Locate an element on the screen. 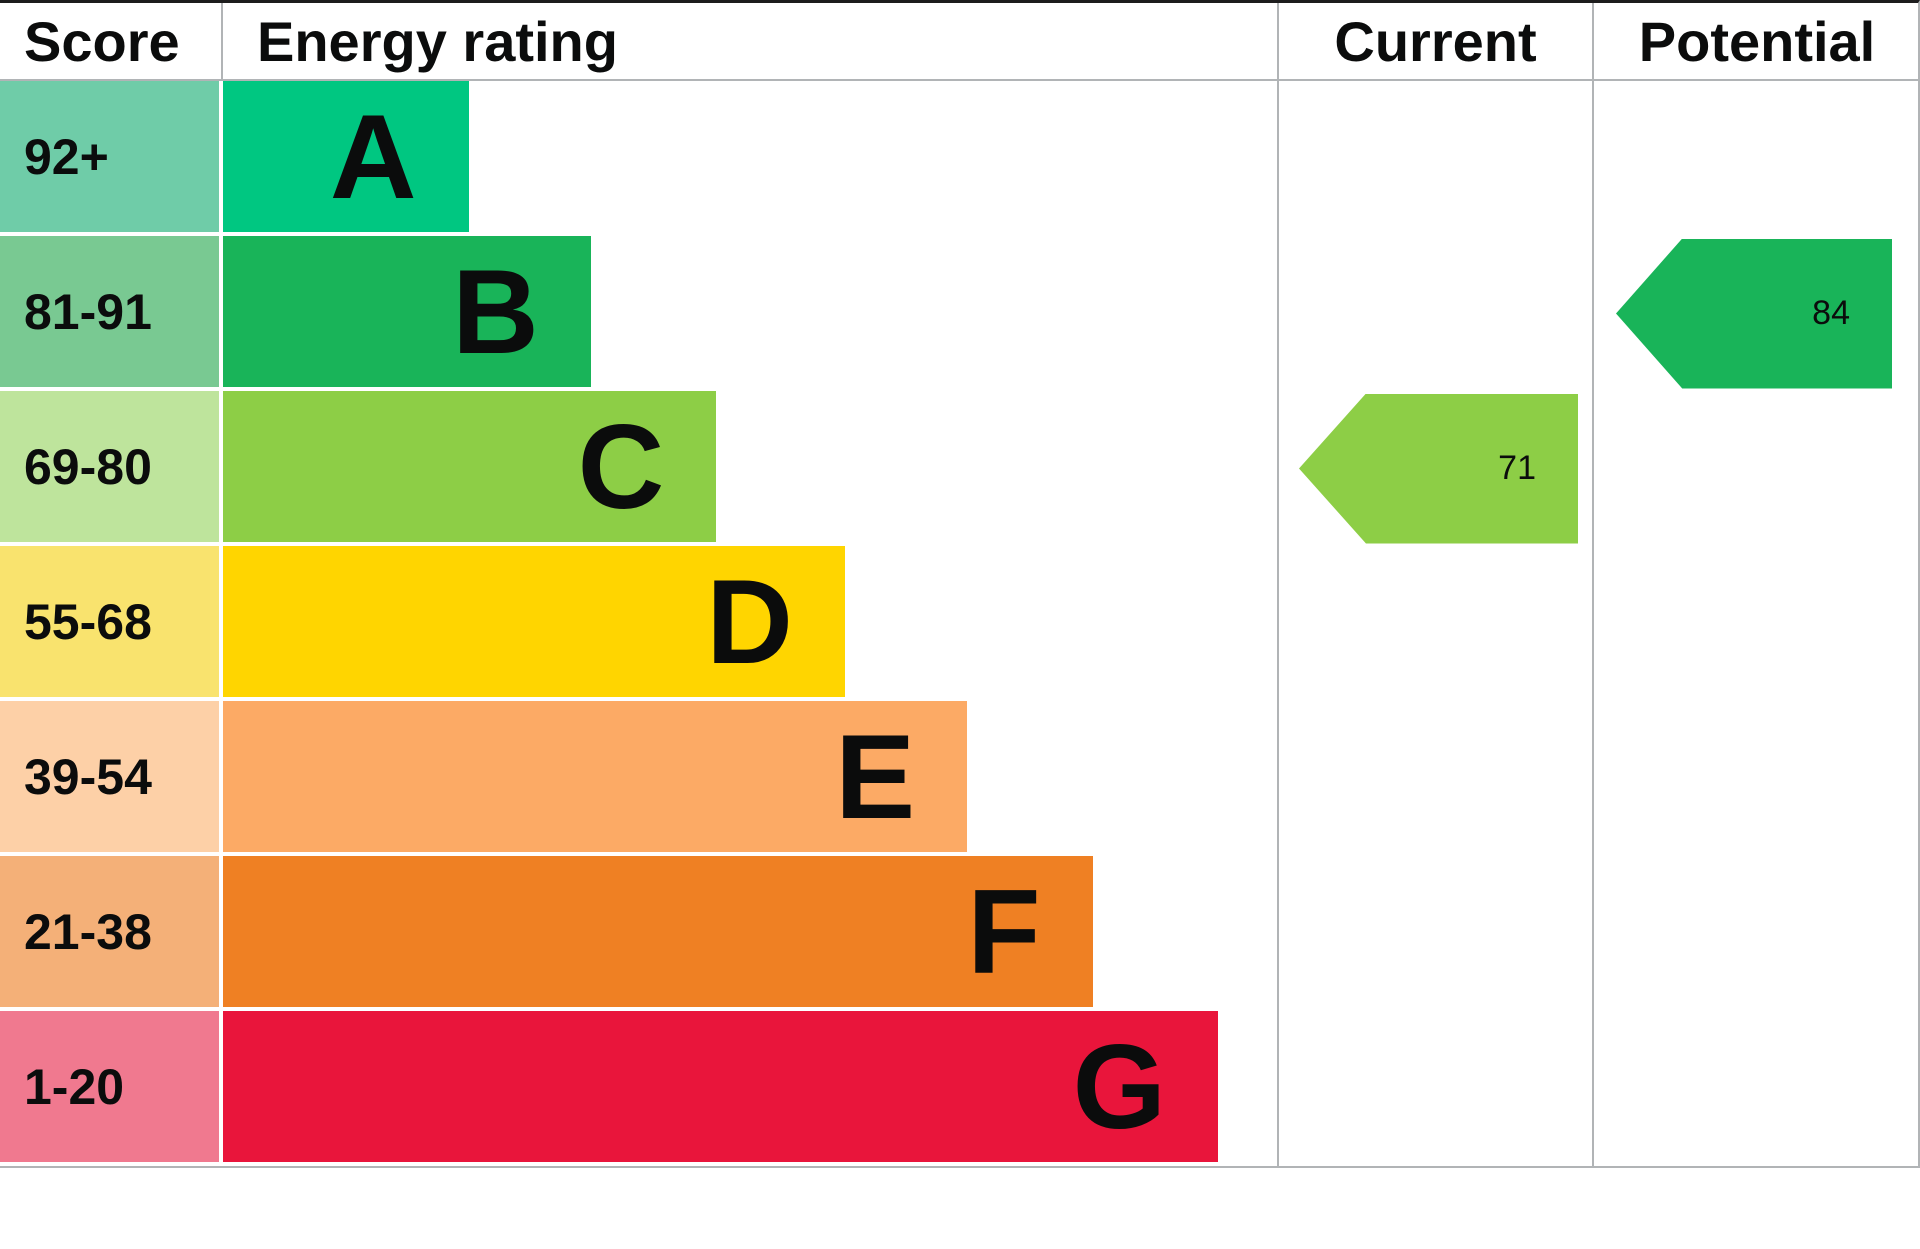 The width and height of the screenshot is (1920, 1249). rating-letter: C is located at coordinates (621, 466).